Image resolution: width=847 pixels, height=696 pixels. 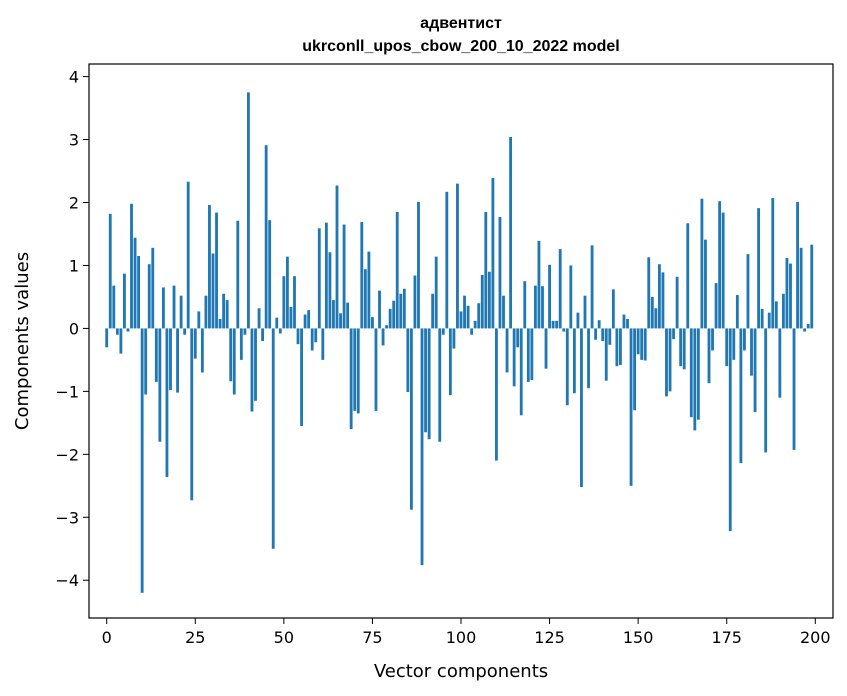 I want to click on y-tick-label: −2, so click(x=67, y=454).